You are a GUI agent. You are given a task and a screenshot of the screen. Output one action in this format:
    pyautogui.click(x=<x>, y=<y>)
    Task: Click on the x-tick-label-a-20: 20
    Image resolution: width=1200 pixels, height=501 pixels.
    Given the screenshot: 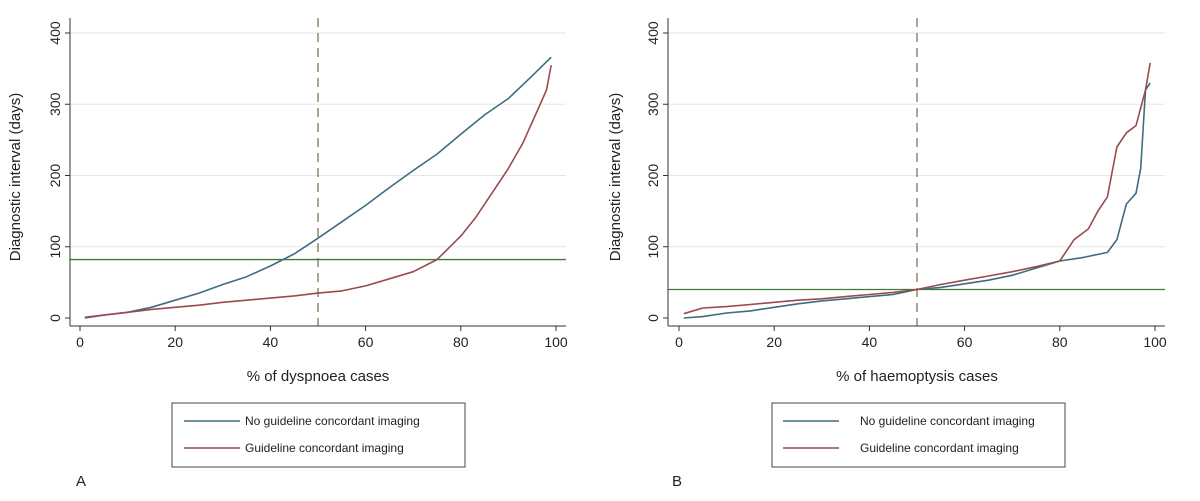 What is the action you would take?
    pyautogui.click(x=175, y=342)
    